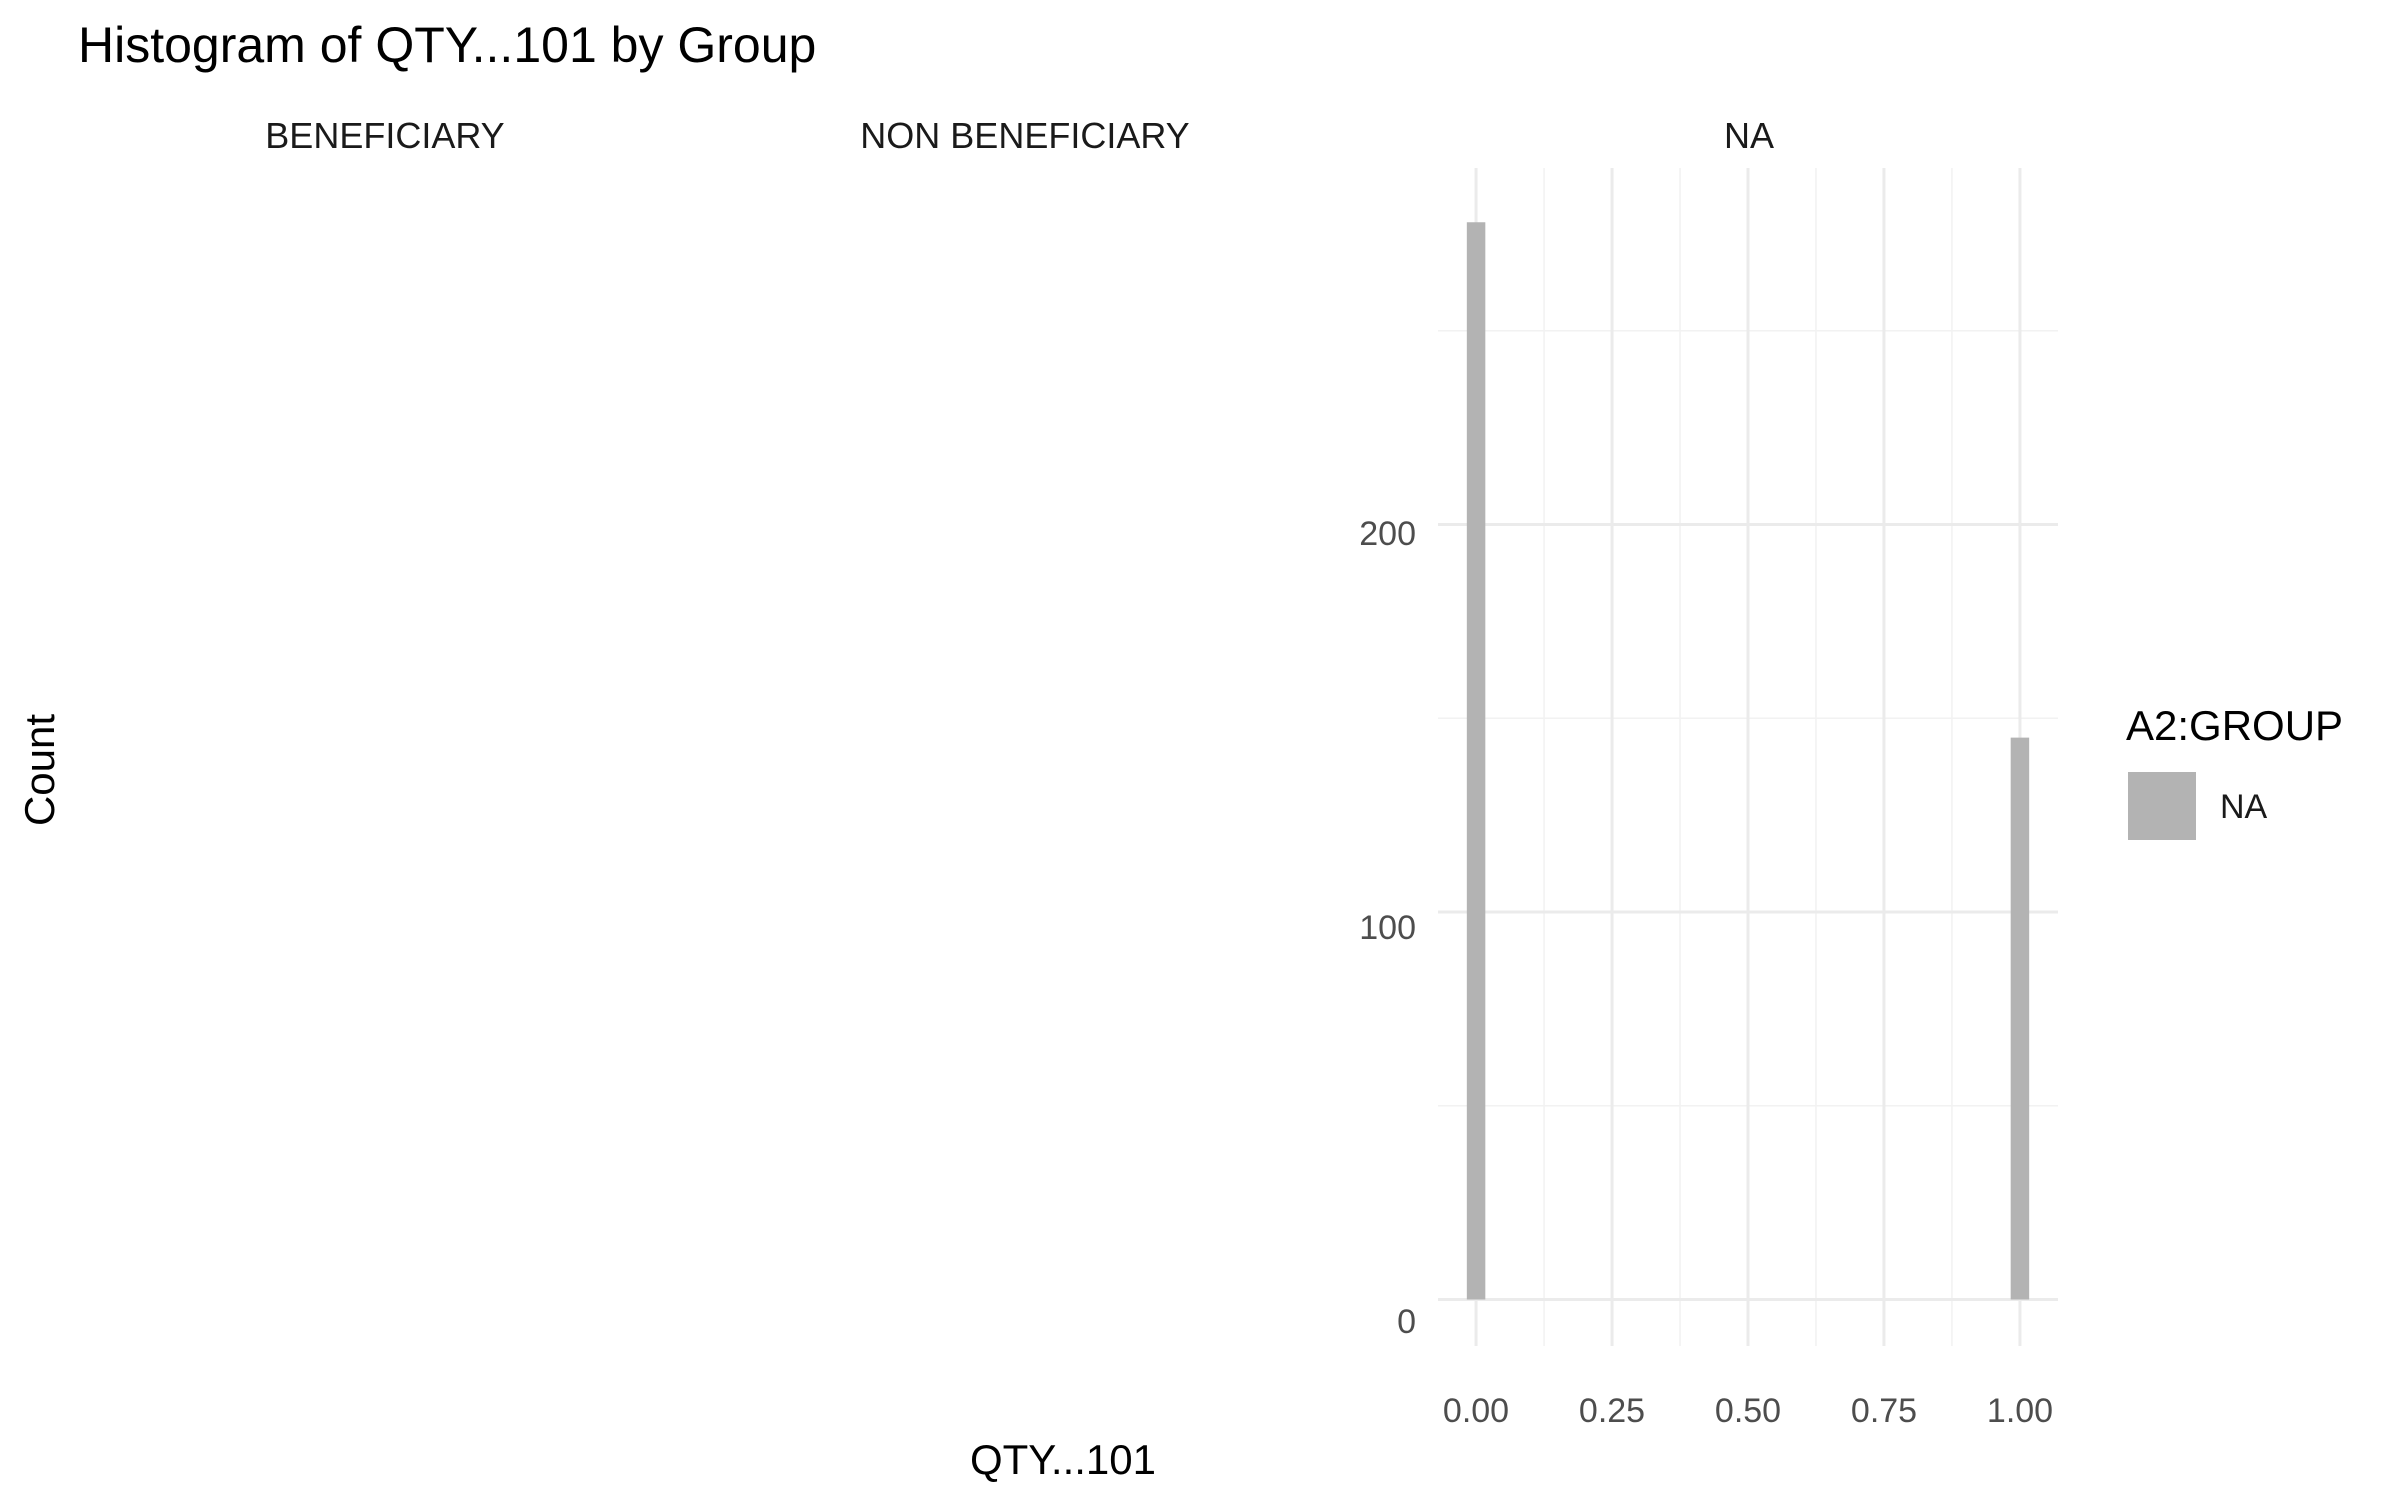 This screenshot has height=1500, width=2400. Describe the element at coordinates (39, 770) in the screenshot. I see `y-axis-title: Count` at that location.